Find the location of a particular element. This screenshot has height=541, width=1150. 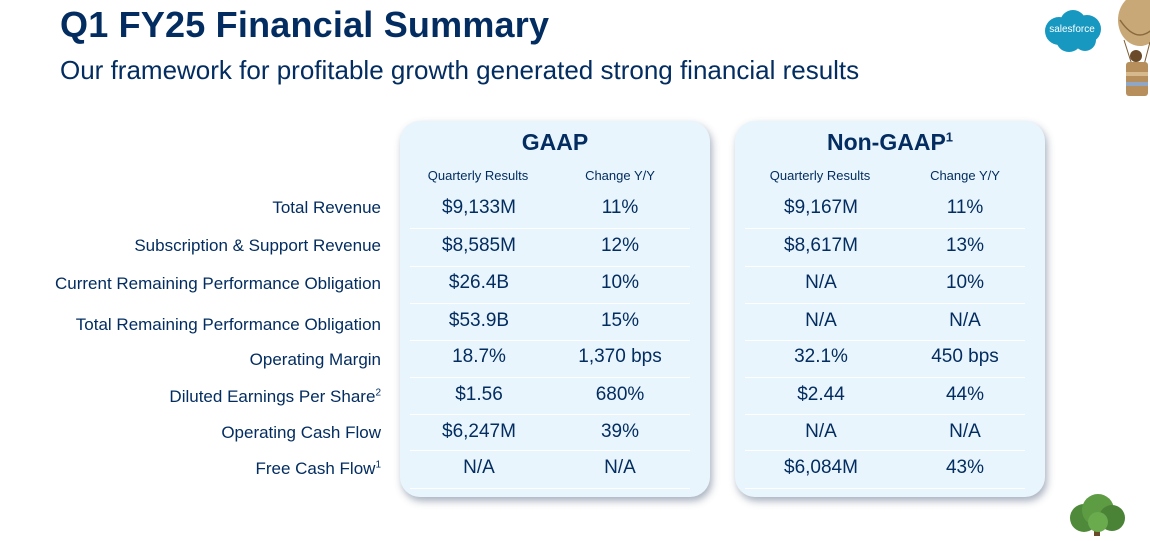

row-label-text: Free Cash Flow is located at coordinates (315, 468).